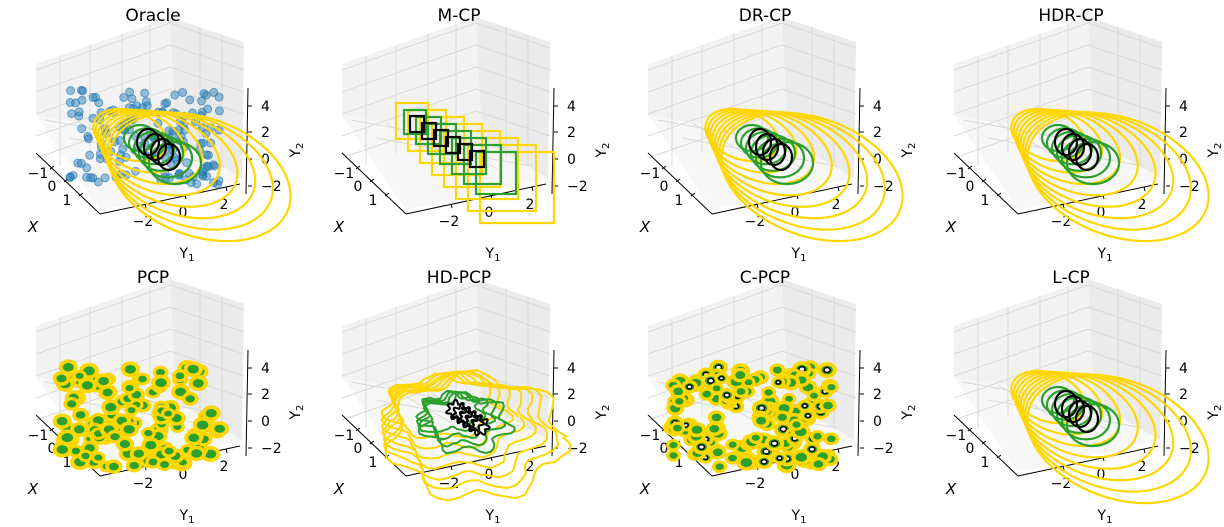 The width and height of the screenshot is (1224, 527). Describe the element at coordinates (679, 201) in the screenshot. I see `x-tick-label: 1` at that location.